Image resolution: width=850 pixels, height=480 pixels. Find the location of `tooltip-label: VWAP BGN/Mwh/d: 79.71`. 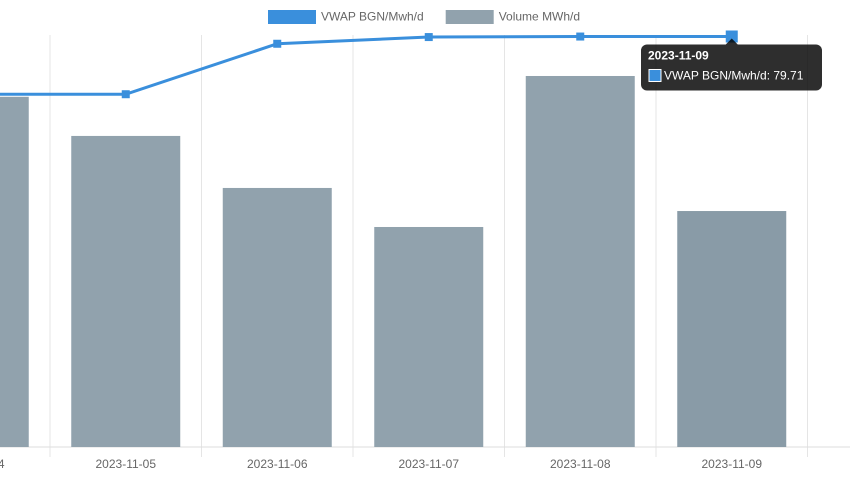

tooltip-label: VWAP BGN/Mwh/d: 79.71 is located at coordinates (734, 76).